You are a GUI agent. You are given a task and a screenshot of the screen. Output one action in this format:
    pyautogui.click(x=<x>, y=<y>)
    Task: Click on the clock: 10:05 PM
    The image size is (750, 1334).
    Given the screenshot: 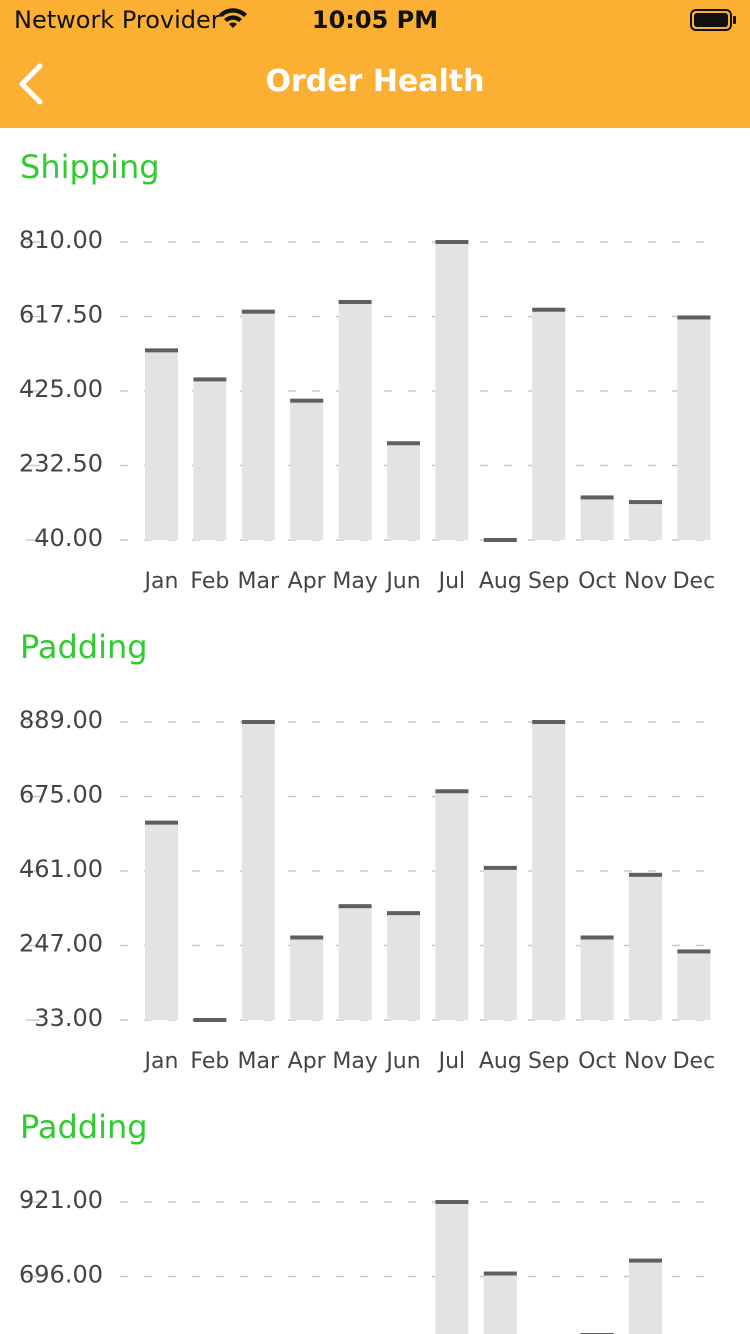 What is the action you would take?
    pyautogui.click(x=375, y=20)
    